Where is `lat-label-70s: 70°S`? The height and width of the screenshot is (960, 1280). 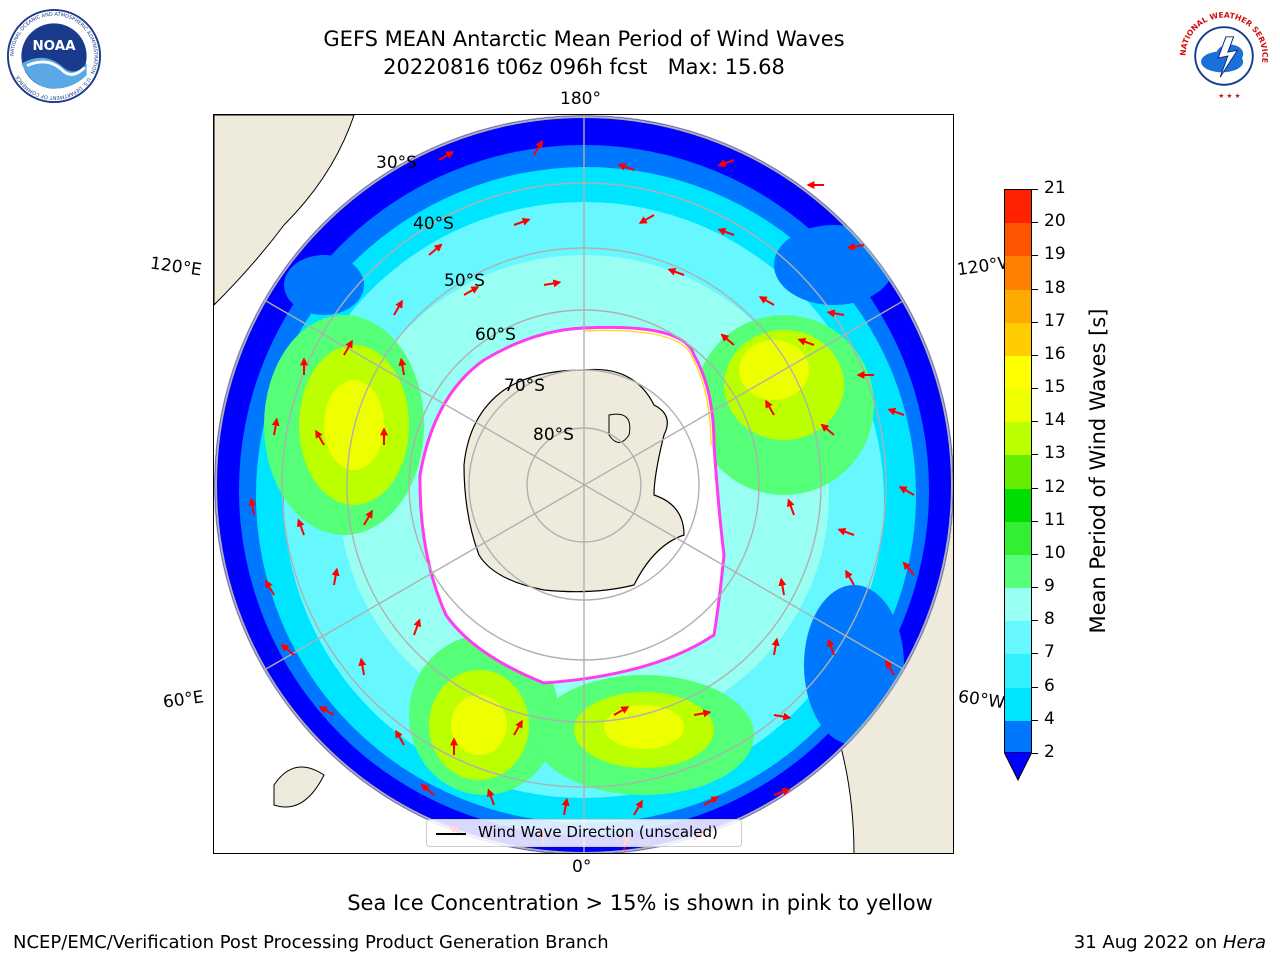
lat-label-70s: 70°S is located at coordinates (524, 386).